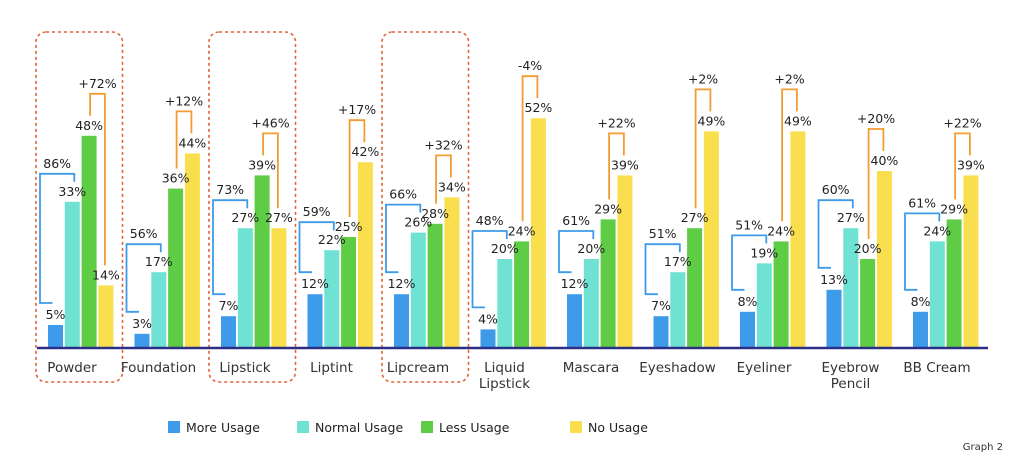  I want to click on value-label-liquid-lipstick-more-usage: 4%, so click(488, 318).